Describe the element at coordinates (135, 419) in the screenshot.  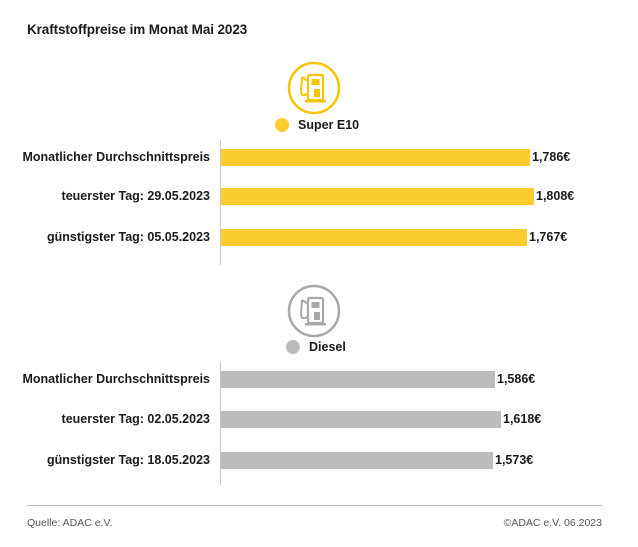
I see `diesel-label-1: teuerster Tag: 02.05.2023` at that location.